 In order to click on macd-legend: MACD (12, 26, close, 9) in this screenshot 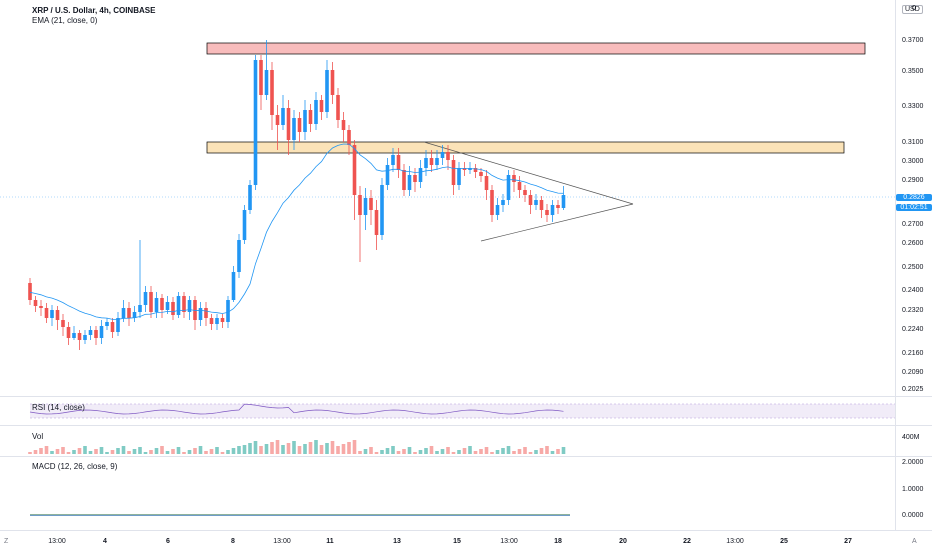, I will do `click(75, 466)`.